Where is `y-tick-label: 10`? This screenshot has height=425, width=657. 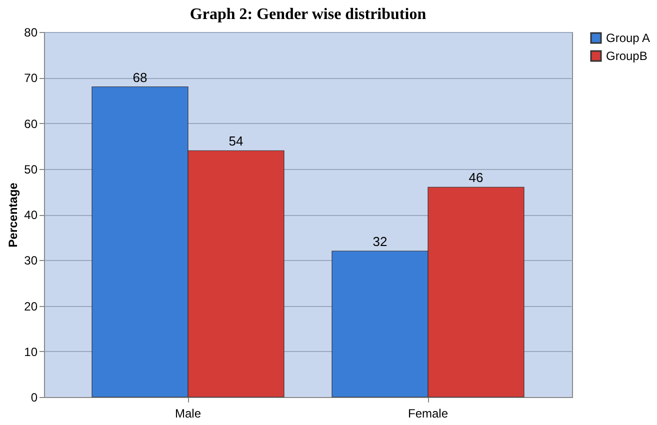
y-tick-label: 10 is located at coordinates (31, 351).